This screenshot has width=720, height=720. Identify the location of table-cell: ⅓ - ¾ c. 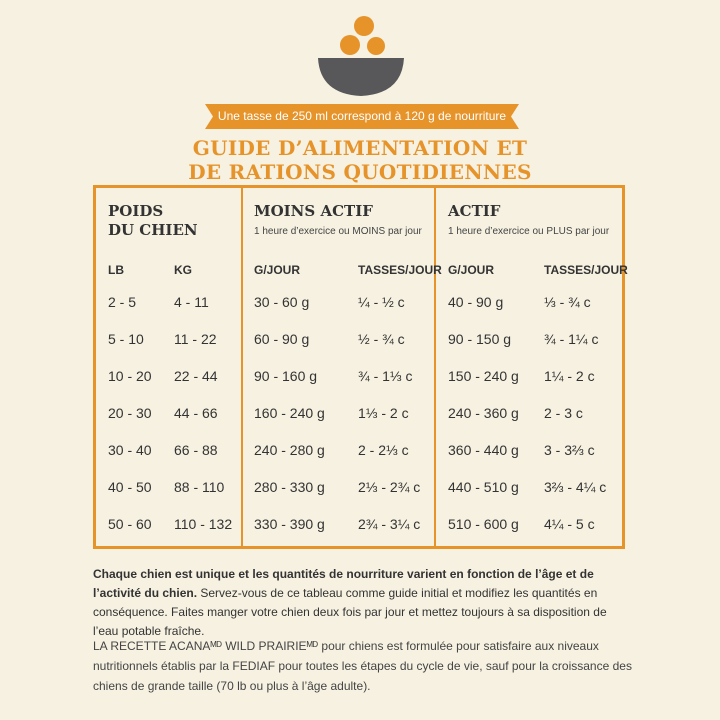
(567, 302).